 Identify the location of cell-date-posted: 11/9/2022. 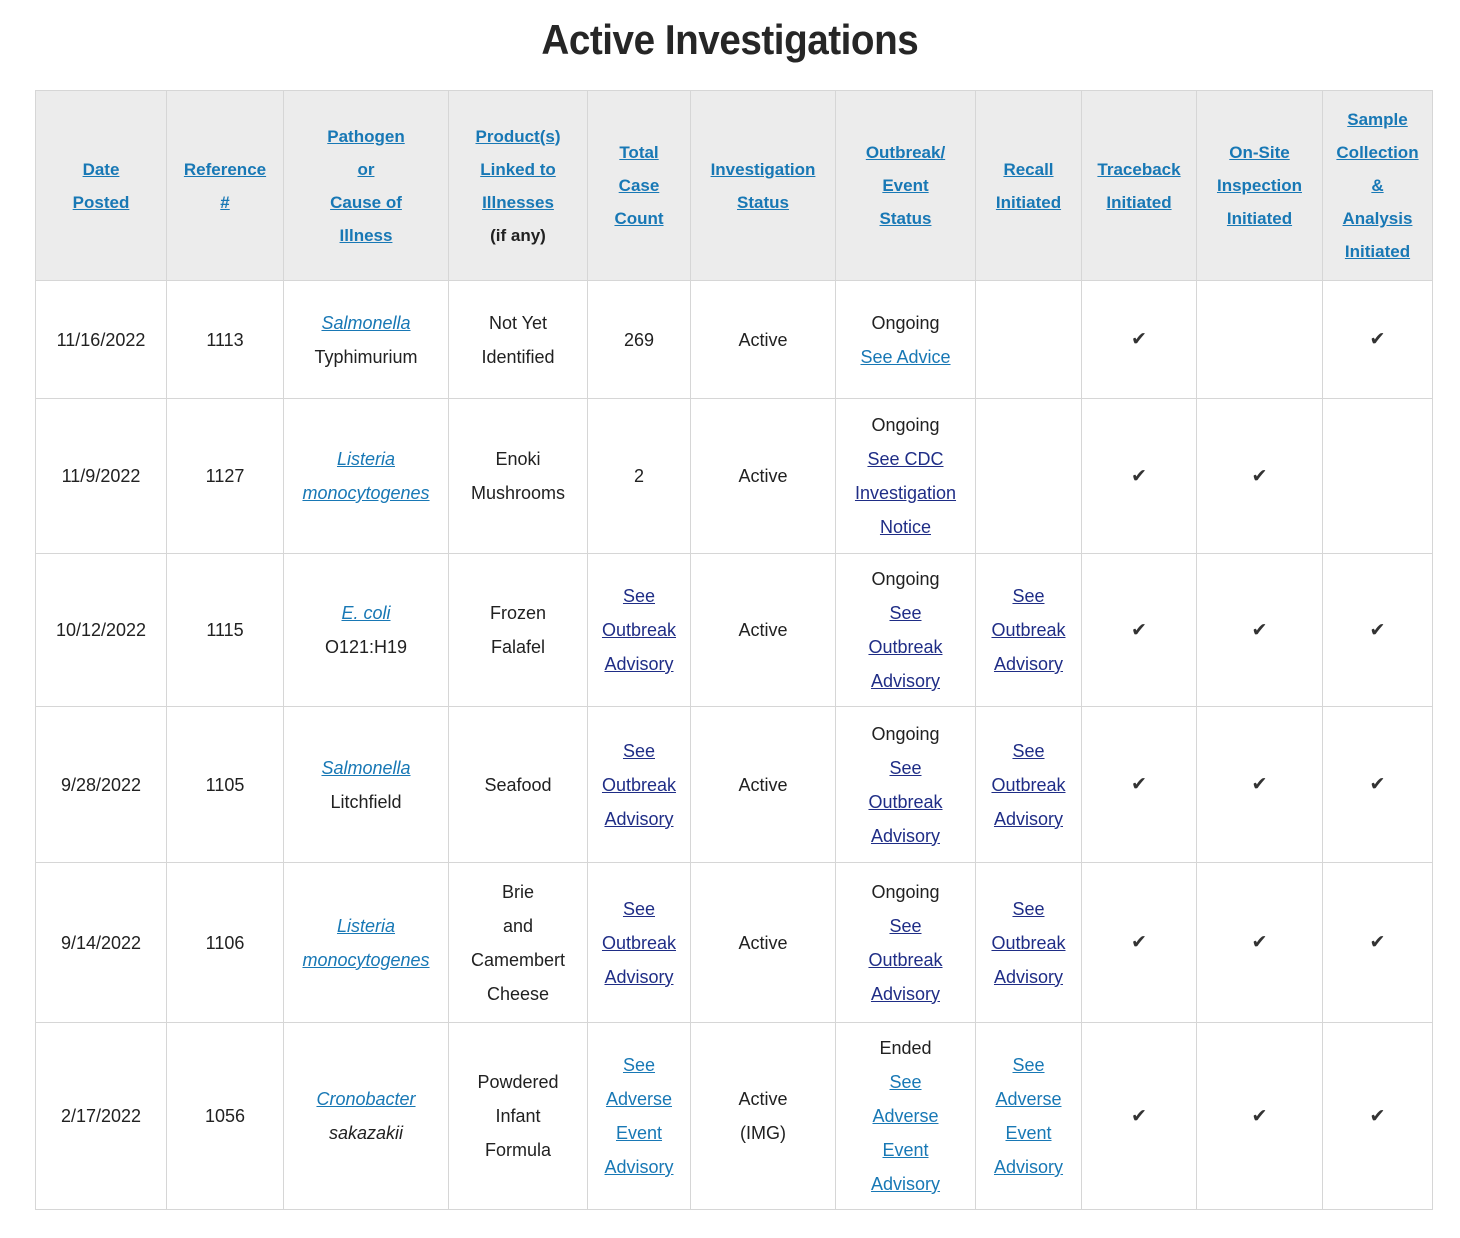
(101, 476).